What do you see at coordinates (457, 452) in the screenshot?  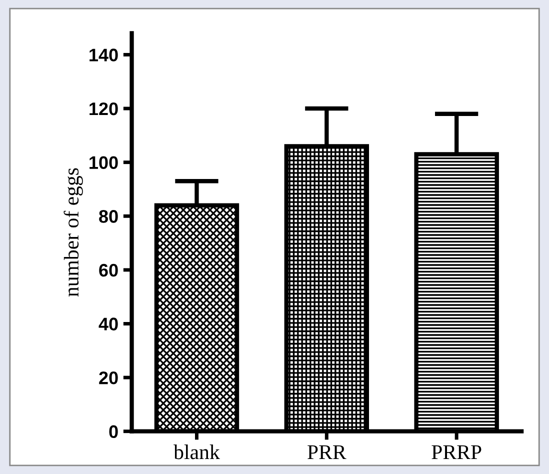 I see `x-tick-label: PRRP` at bounding box center [457, 452].